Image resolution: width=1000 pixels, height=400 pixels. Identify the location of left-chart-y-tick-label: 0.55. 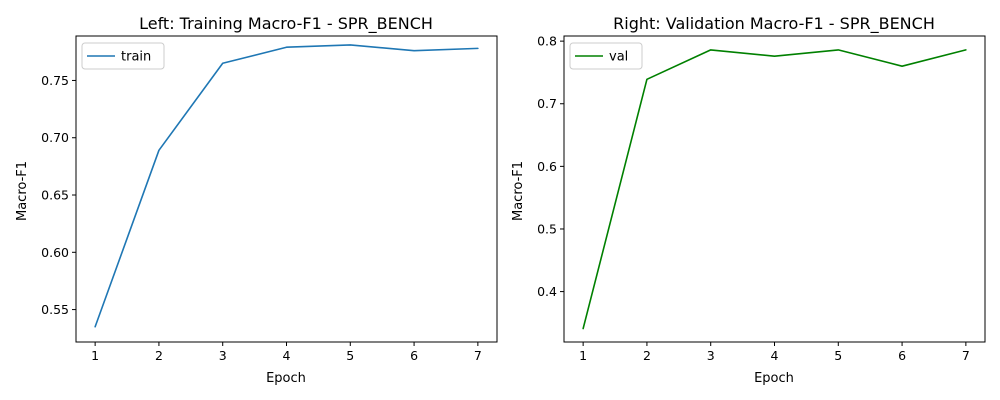
(55, 309).